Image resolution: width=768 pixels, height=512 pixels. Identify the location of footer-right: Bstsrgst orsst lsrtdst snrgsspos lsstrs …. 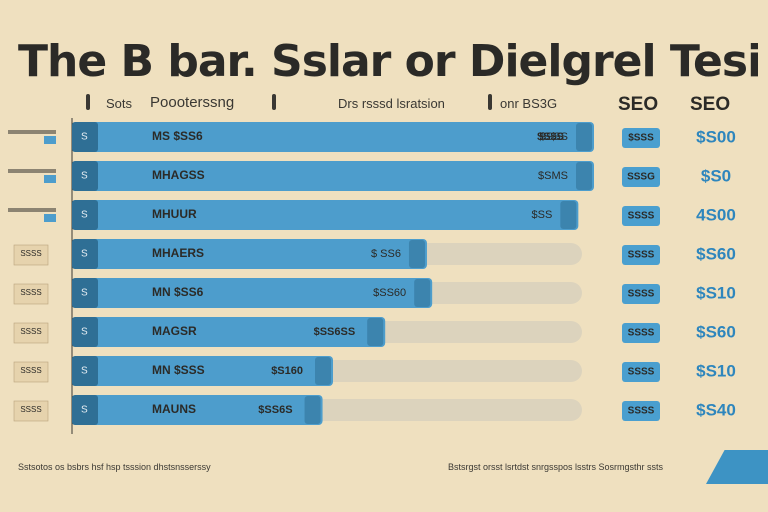
(556, 467).